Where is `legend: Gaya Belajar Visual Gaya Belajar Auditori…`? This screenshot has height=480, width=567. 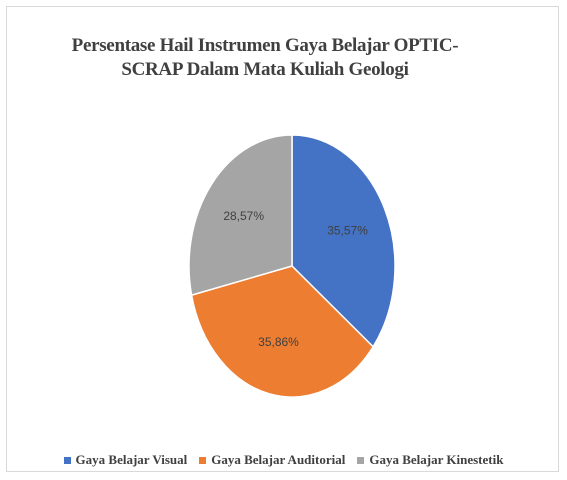
legend: Gaya Belajar Visual Gaya Belajar Auditori… is located at coordinates (283, 460).